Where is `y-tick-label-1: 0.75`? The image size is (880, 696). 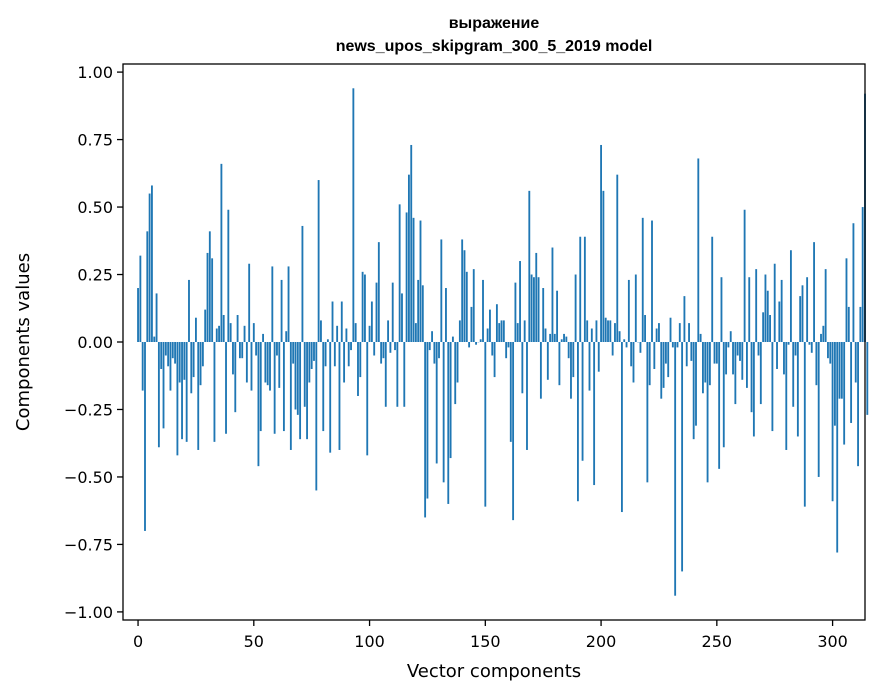 y-tick-label-1: 0.75 is located at coordinates (95, 140).